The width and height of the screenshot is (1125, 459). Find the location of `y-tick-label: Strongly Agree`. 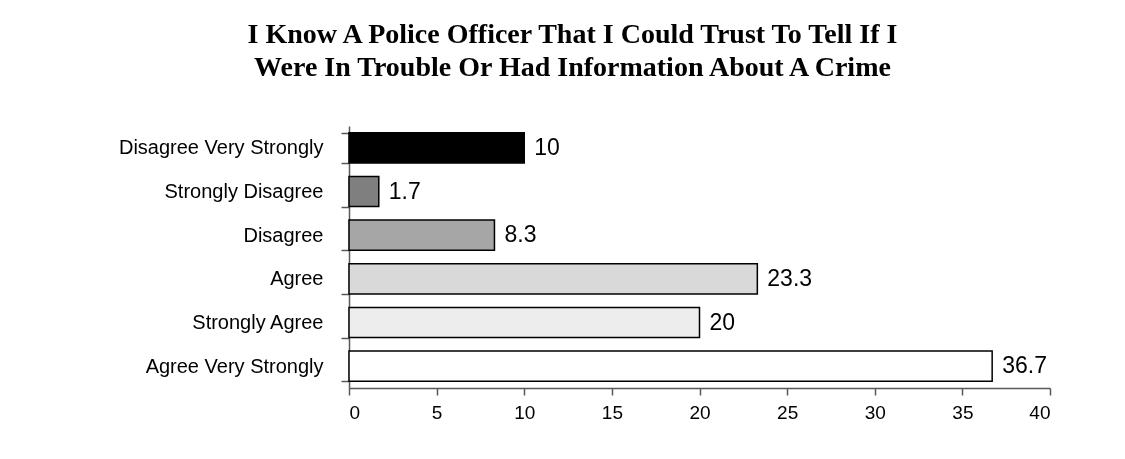

y-tick-label: Strongly Agree is located at coordinates (258, 322).